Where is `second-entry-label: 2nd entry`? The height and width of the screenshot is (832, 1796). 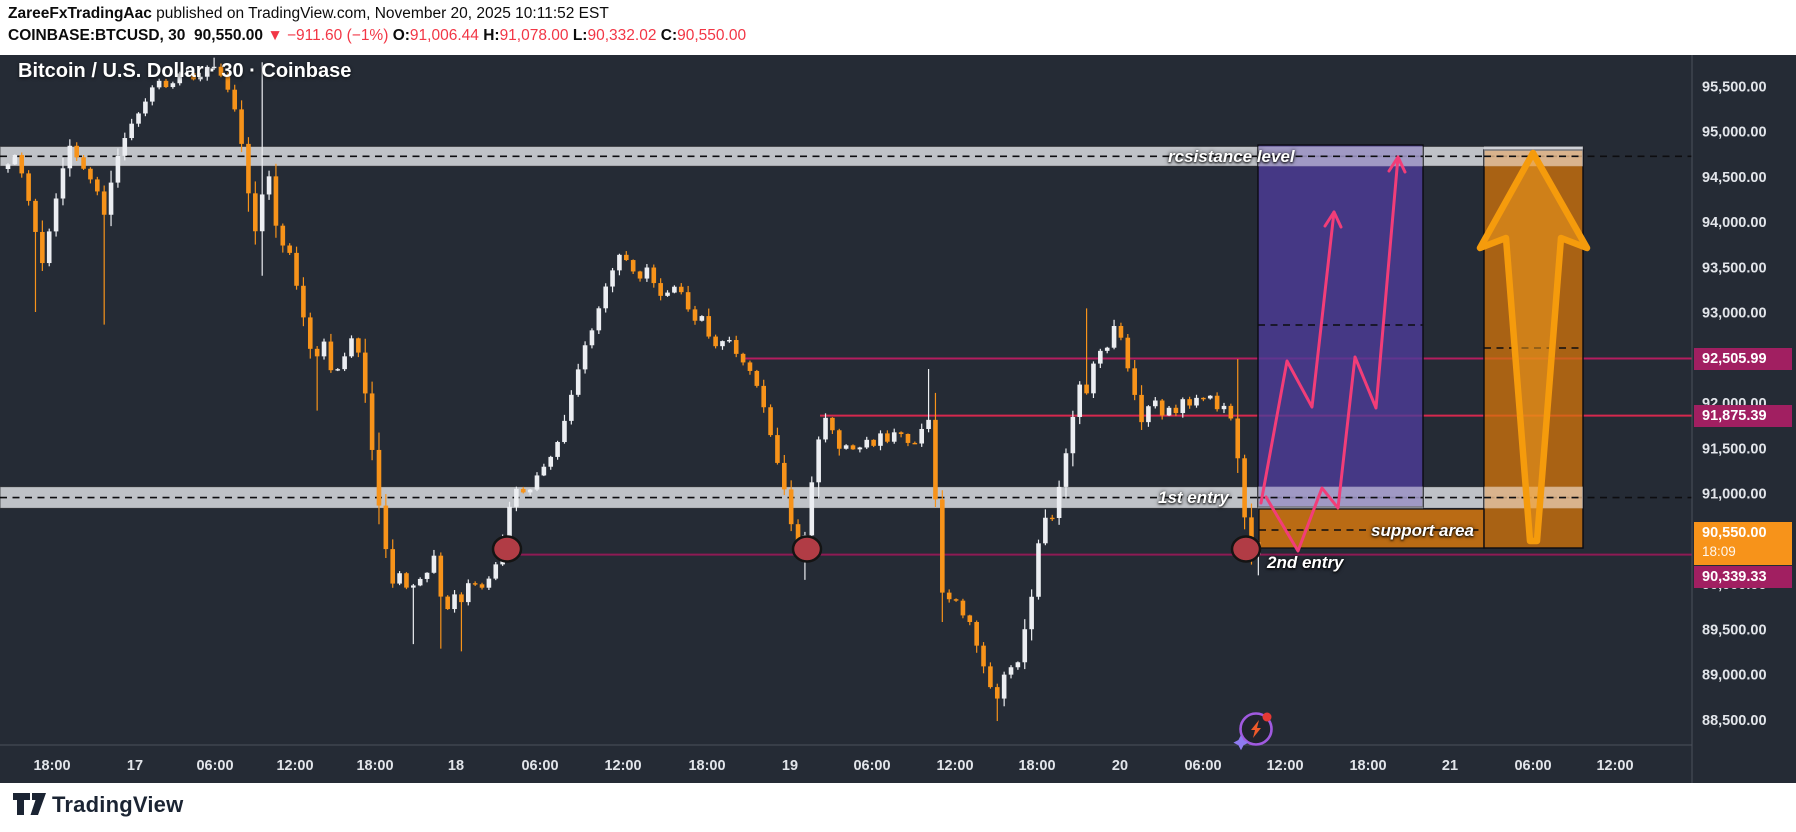
second-entry-label: 2nd entry is located at coordinates (1305, 562).